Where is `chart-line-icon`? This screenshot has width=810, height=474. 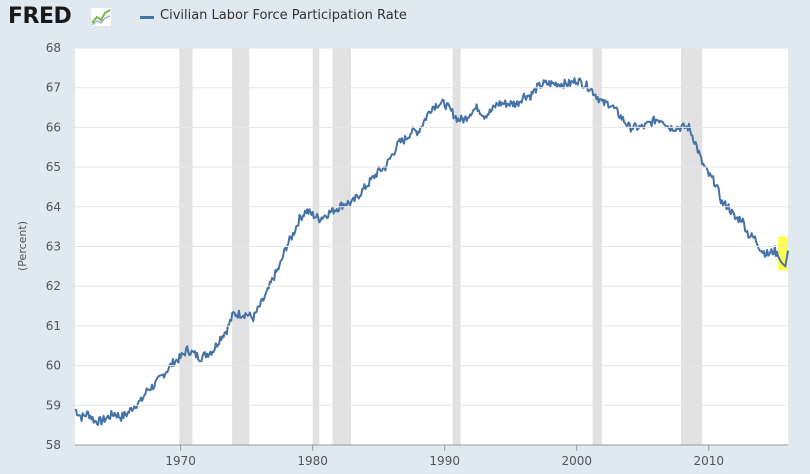
chart-line-icon is located at coordinates (101, 17).